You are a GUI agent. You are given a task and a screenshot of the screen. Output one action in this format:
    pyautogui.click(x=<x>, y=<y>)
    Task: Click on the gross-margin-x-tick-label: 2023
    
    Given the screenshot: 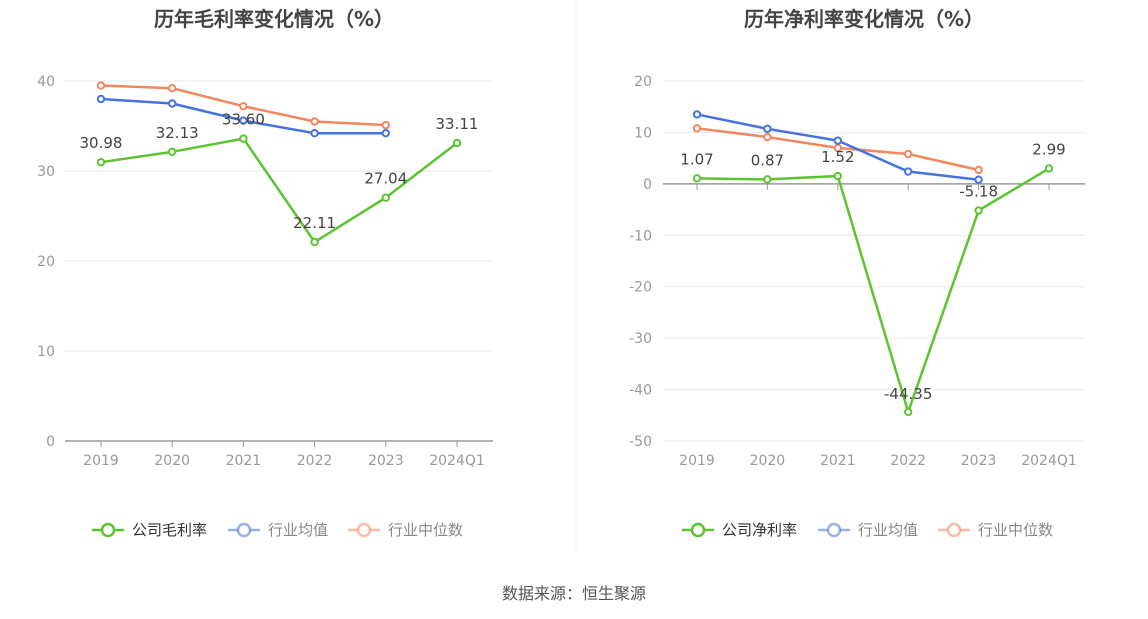 What is the action you would take?
    pyautogui.click(x=386, y=461)
    